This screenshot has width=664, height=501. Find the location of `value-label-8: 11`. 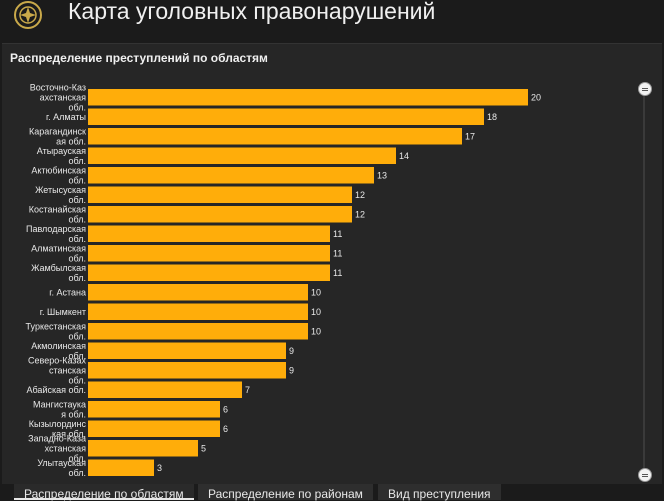

value-label-8: 11 is located at coordinates (337, 253).